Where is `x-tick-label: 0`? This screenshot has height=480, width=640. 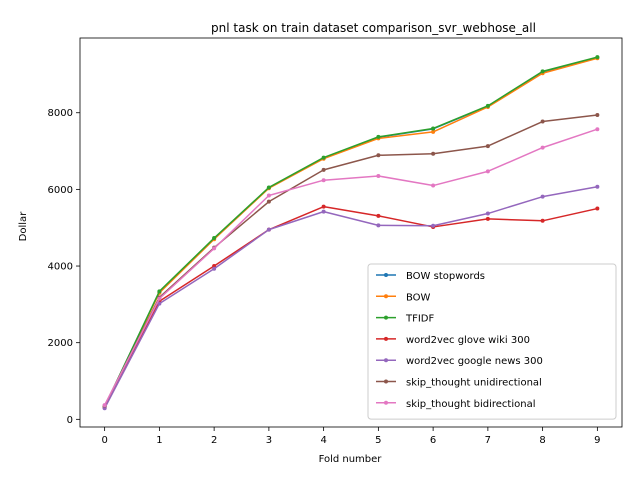 x-tick-label: 0 is located at coordinates (104, 440).